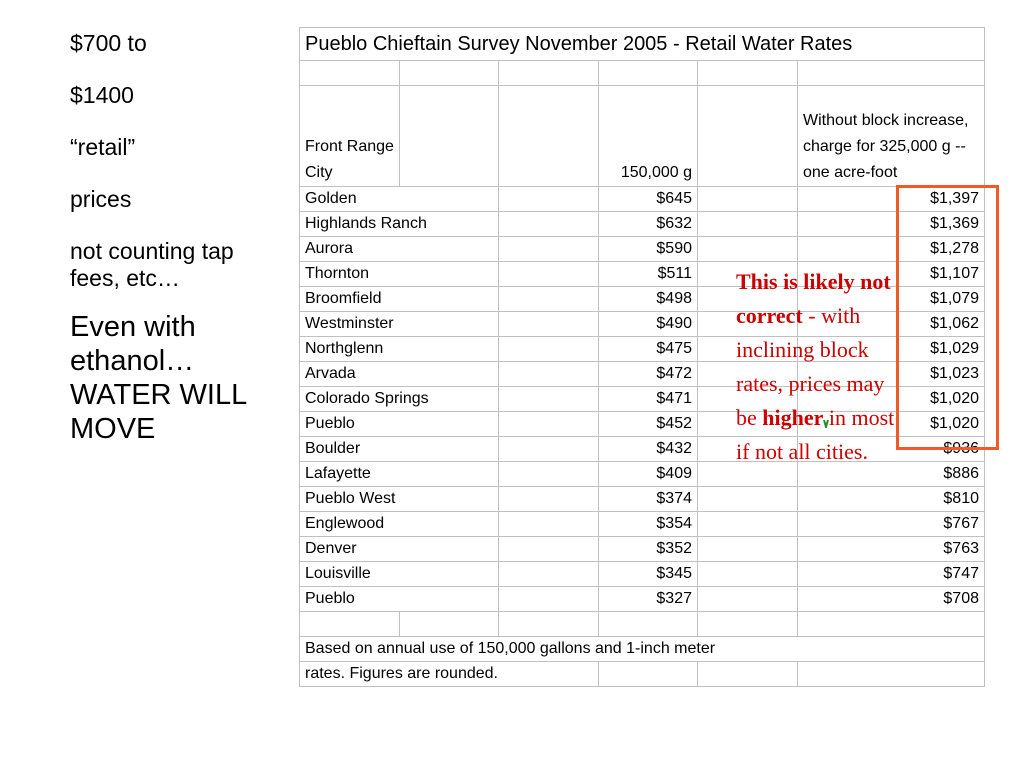  Describe the element at coordinates (891, 324) in the screenshot. I see `cell-325000: $1,062` at that location.